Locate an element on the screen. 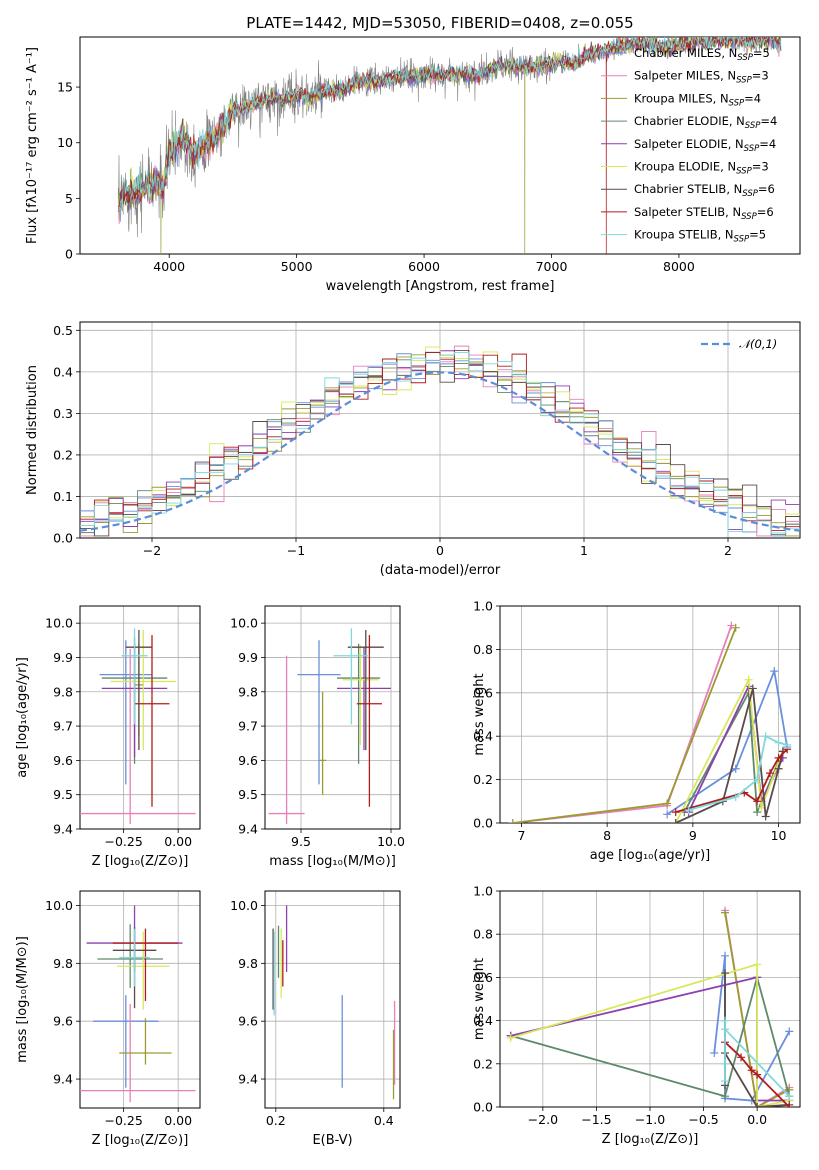  x-tick-label: 8 is located at coordinates (607, 835).